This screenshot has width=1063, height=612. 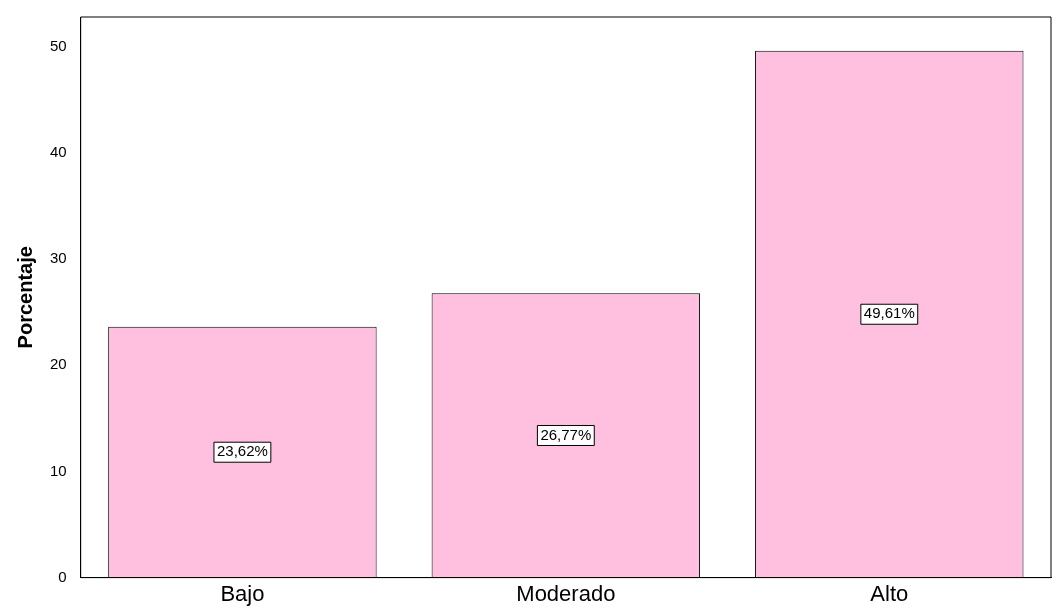 I want to click on y-tick-label: 50, so click(x=58, y=45).